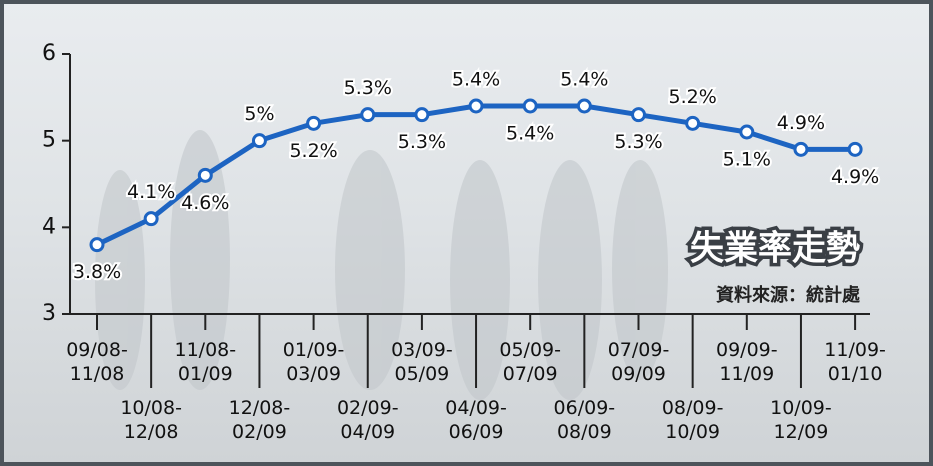 The image size is (933, 466). I want to click on value-label: 4.6%, so click(205, 203).